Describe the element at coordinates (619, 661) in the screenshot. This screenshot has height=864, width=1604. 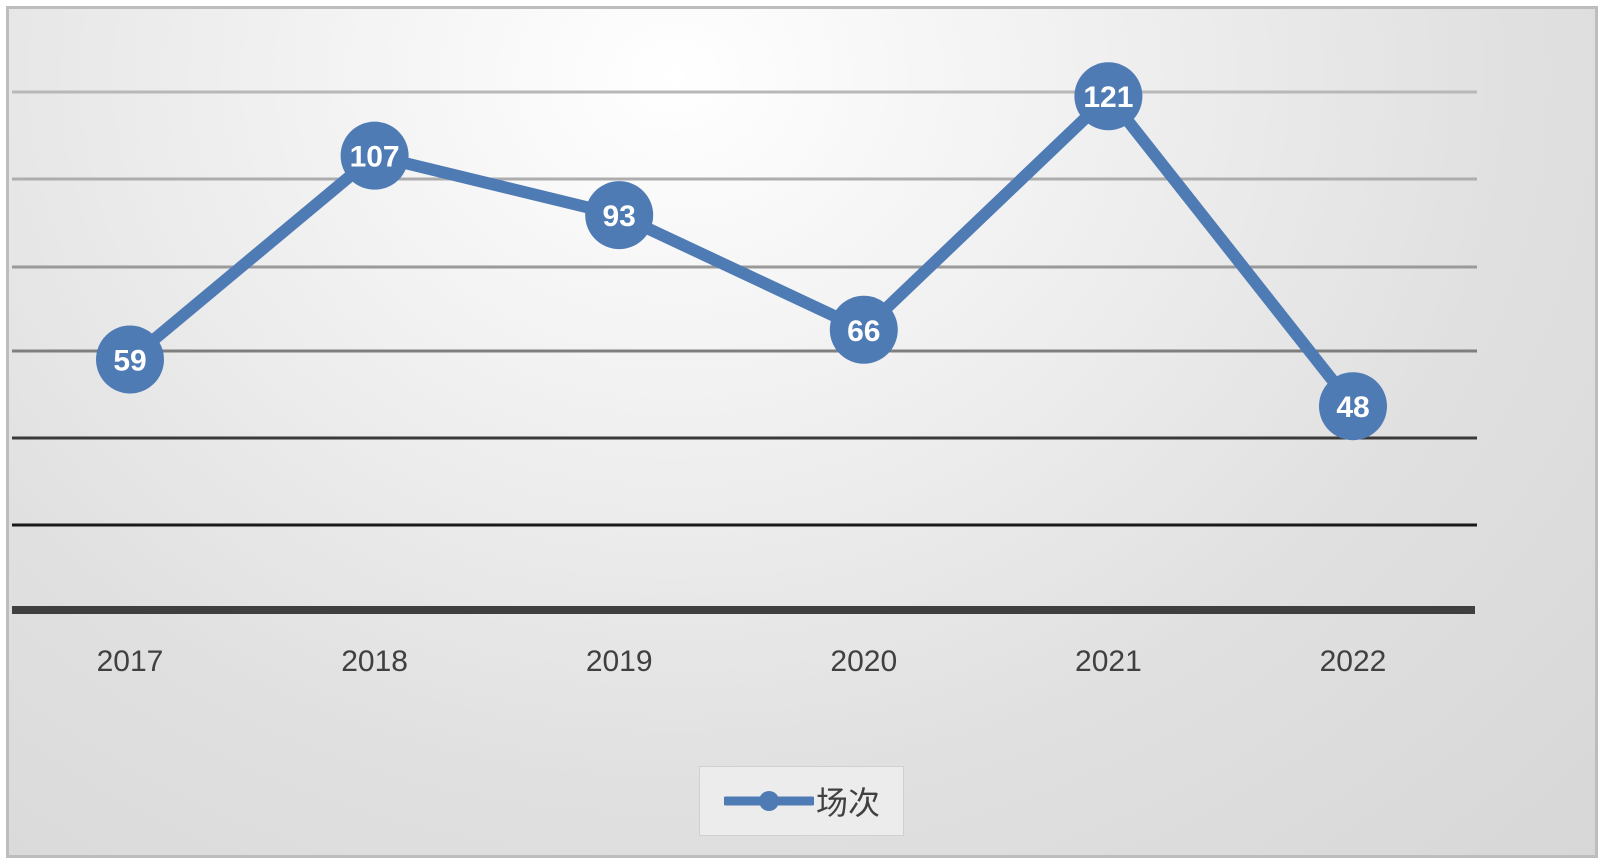
I see `x-tick-label: 2019` at that location.